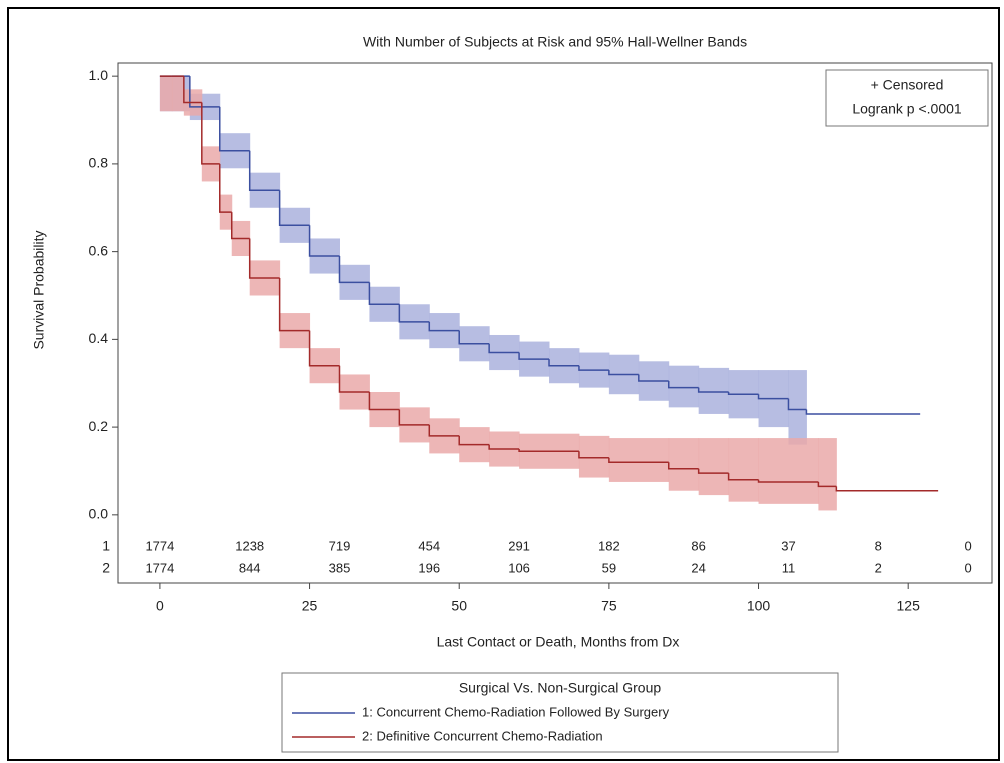 The width and height of the screenshot is (1004, 763). Describe the element at coordinates (519, 545) in the screenshot. I see `risk-count: 291` at that location.